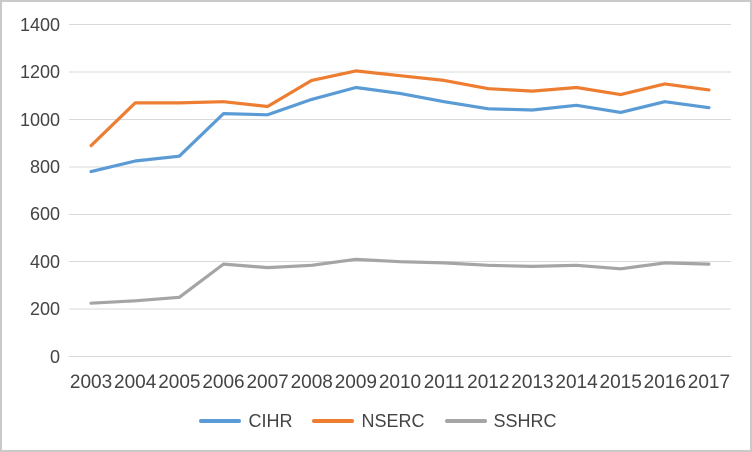 This screenshot has width=752, height=452. What do you see at coordinates (400, 281) in the screenshot?
I see `series-line-sshrc` at bounding box center [400, 281].